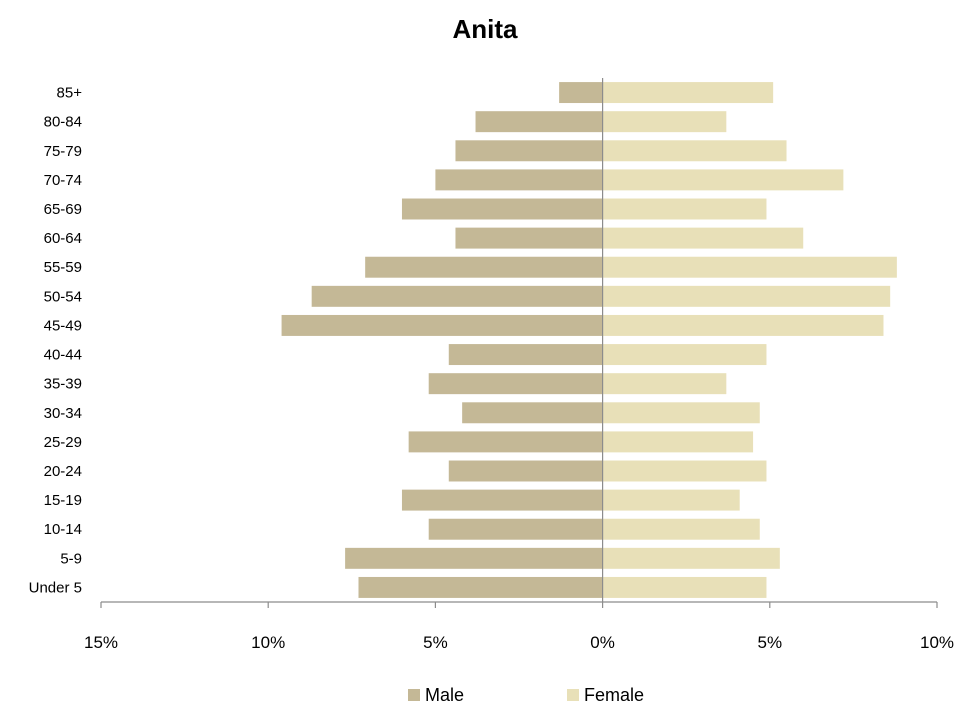 The image size is (979, 713). Describe the element at coordinates (63, 122) in the screenshot. I see `y-tick-label: 80-84` at that location.